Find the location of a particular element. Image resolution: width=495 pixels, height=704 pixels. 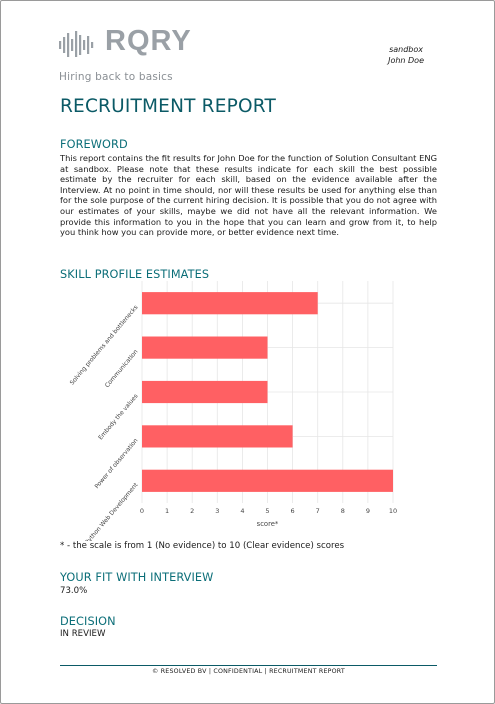

report-title: RECRUITMENT REPORT is located at coordinates (168, 106).